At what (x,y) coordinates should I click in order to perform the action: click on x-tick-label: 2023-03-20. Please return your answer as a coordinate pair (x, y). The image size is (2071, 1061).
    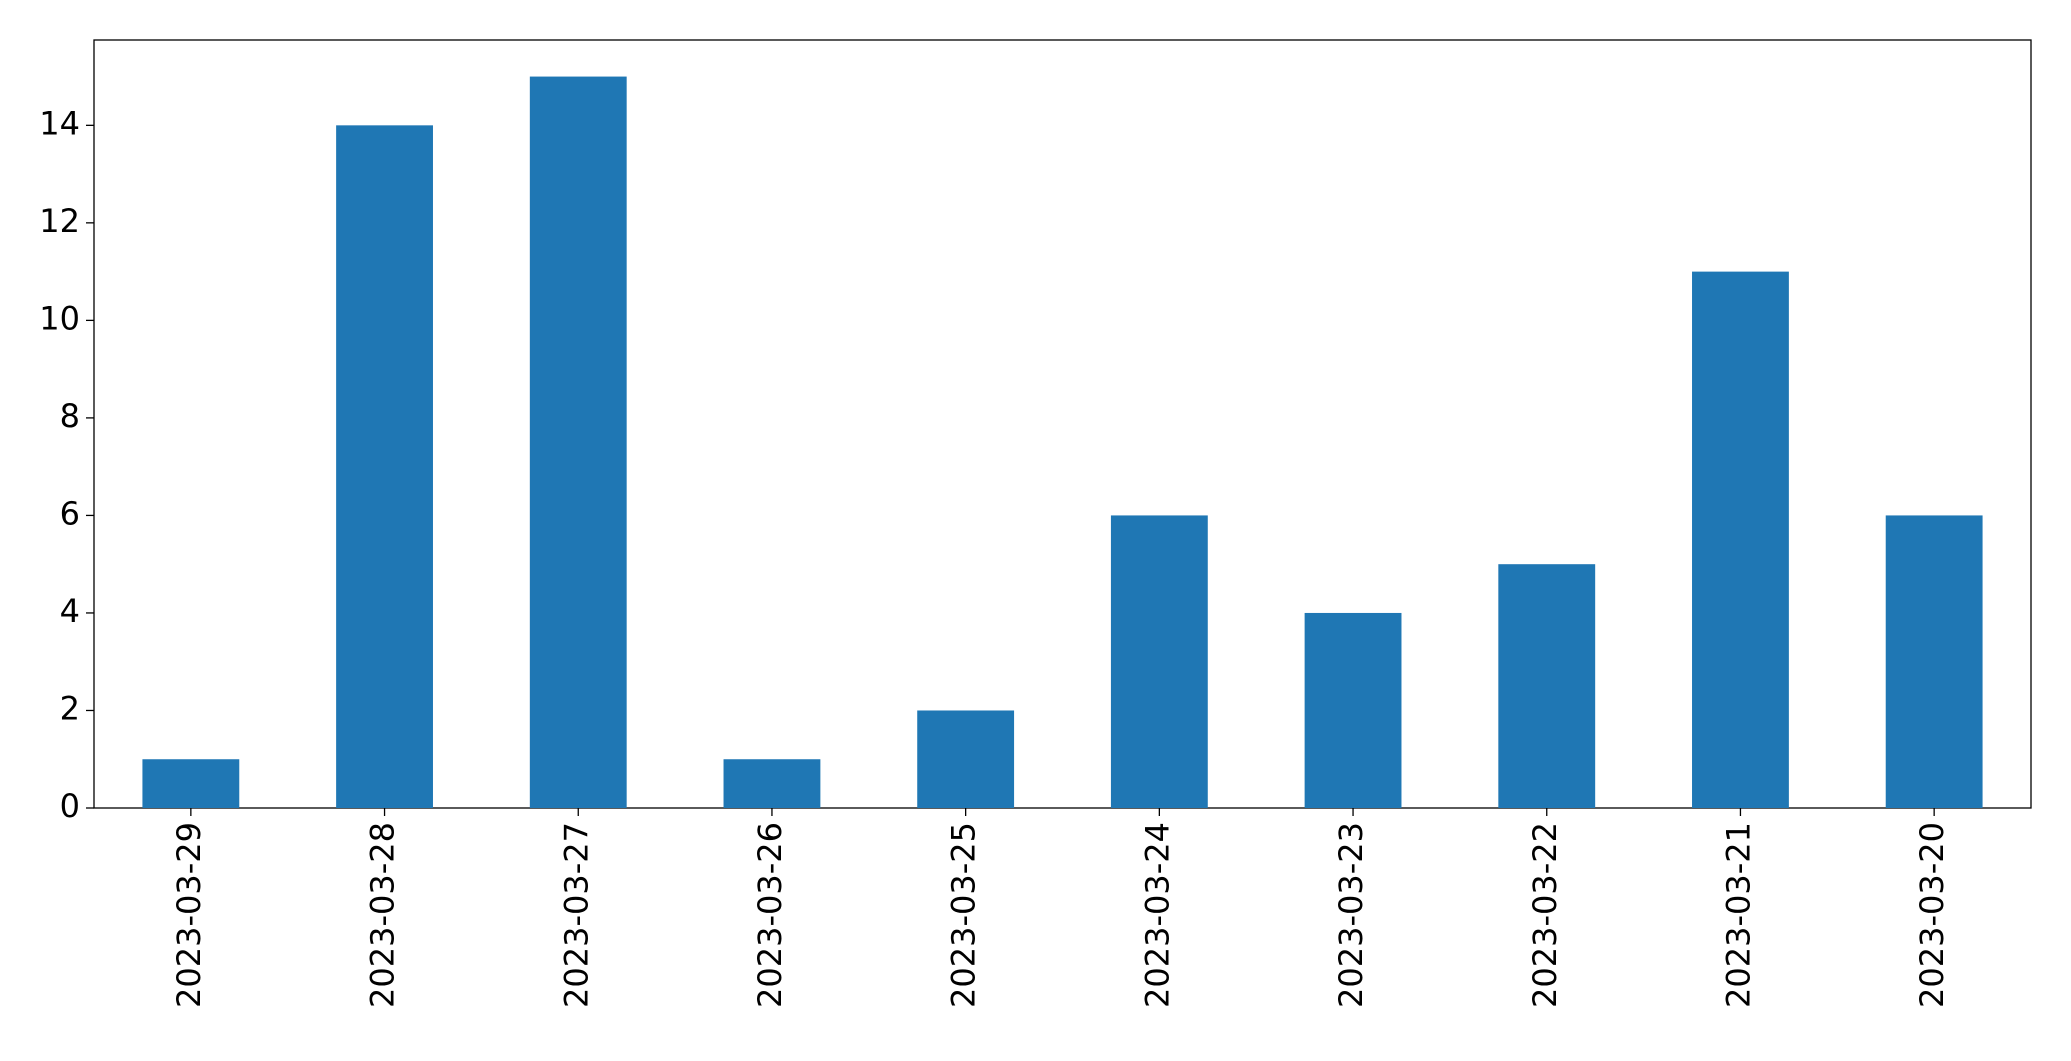
    Looking at the image, I should click on (1932, 915).